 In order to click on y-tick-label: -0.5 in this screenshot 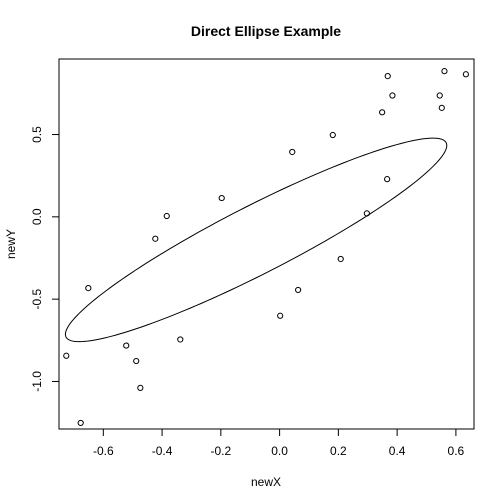, I will do `click(37, 298)`.